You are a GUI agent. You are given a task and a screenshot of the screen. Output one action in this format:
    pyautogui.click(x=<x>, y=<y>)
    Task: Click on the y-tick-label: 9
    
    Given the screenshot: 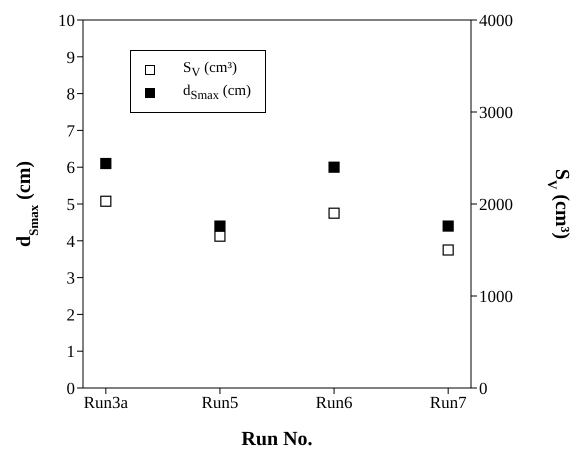 What is the action you would take?
    pyautogui.click(x=70, y=57)
    